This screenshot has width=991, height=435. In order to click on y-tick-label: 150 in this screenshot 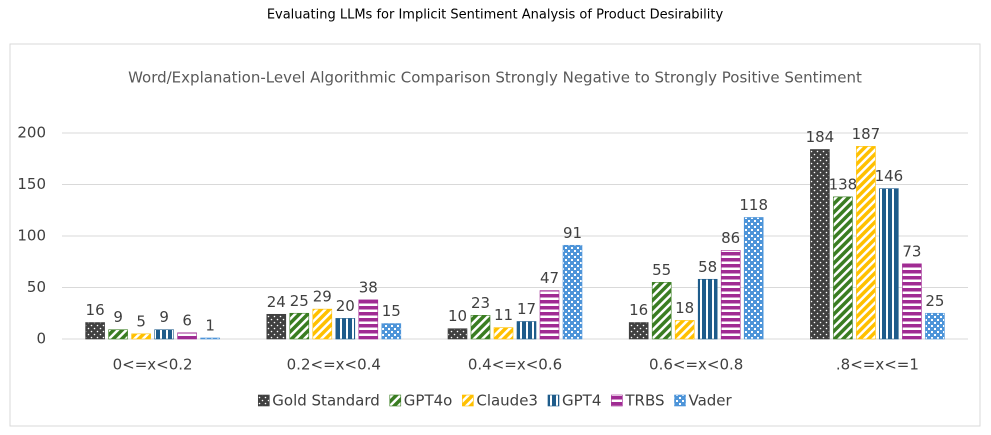, I will do `click(31, 184)`.